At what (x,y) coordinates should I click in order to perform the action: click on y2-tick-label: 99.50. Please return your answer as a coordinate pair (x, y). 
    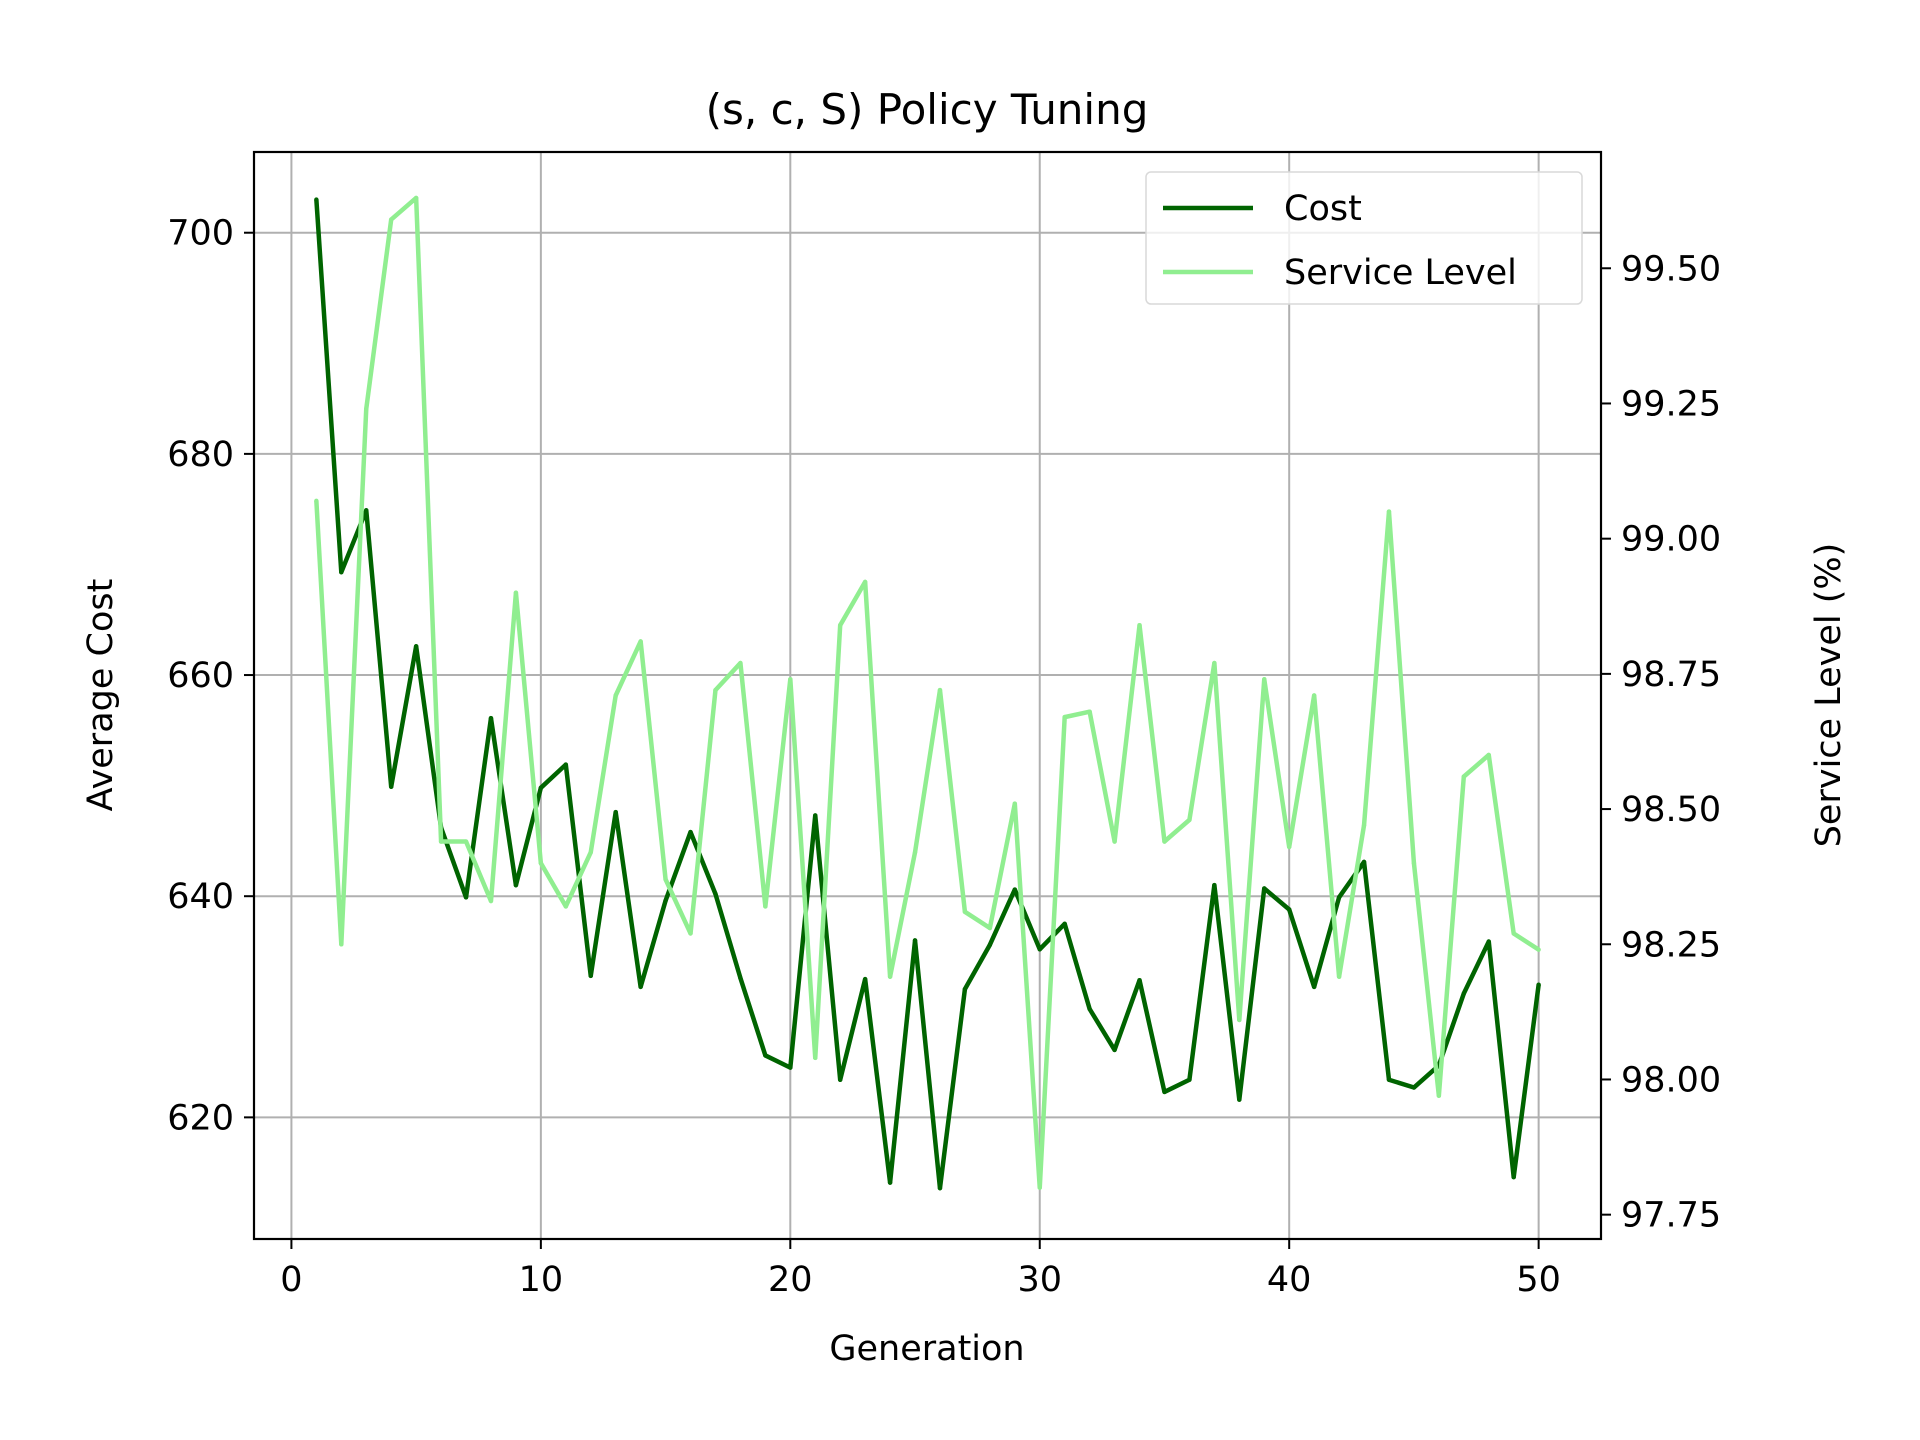
    Looking at the image, I should click on (1671, 269).